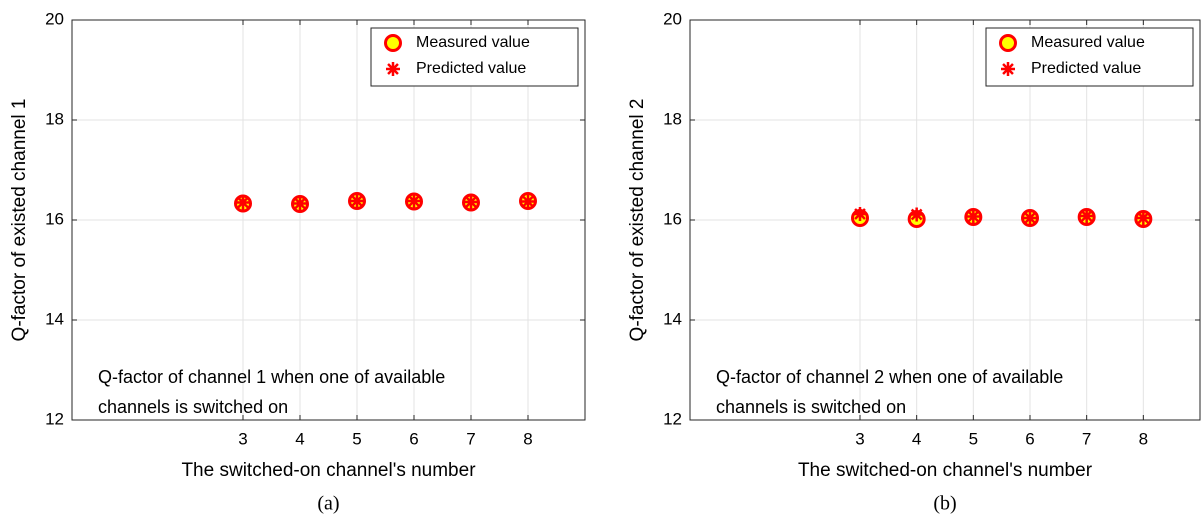 The width and height of the screenshot is (1203, 521). What do you see at coordinates (19, 220) in the screenshot?
I see `y-axis-label: Q-factor of existed channel 1` at bounding box center [19, 220].